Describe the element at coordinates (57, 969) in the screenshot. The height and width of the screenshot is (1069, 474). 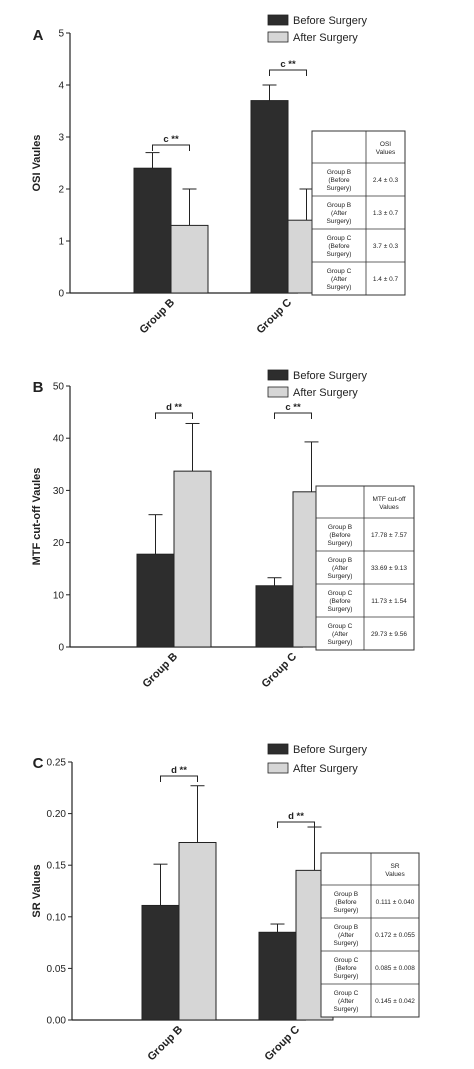
I see `y-tick-label: 0.05` at that location.